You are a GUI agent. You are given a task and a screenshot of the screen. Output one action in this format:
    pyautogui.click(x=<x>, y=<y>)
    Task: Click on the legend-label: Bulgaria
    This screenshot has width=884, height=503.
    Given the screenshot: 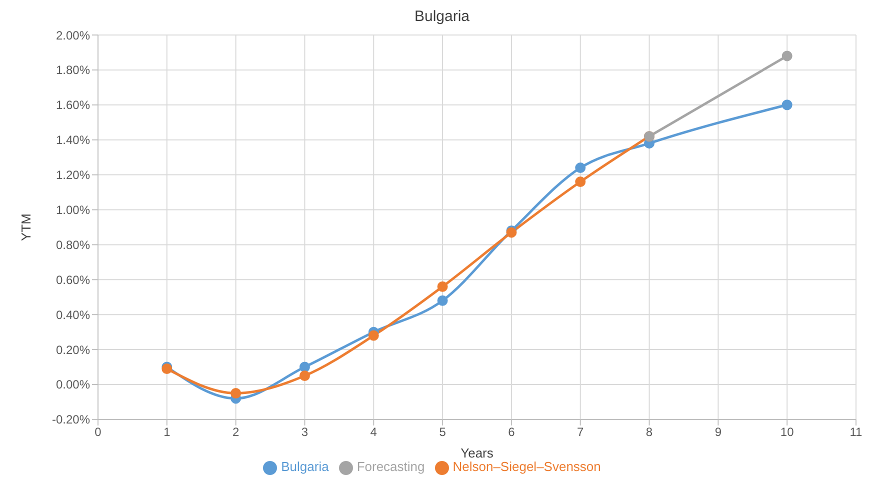 What is the action you would take?
    pyautogui.click(x=305, y=466)
    